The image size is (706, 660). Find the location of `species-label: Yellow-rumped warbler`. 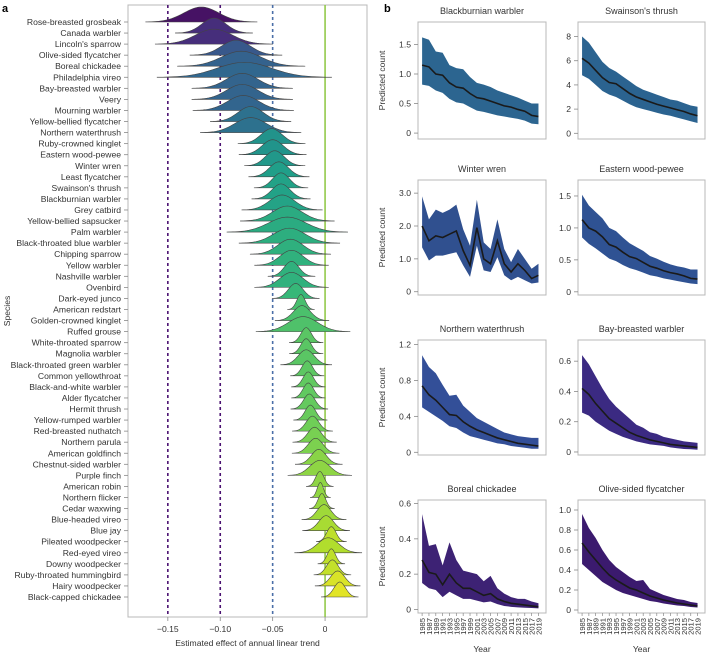

species-label: Yellow-rumped warbler is located at coordinates (77, 420).